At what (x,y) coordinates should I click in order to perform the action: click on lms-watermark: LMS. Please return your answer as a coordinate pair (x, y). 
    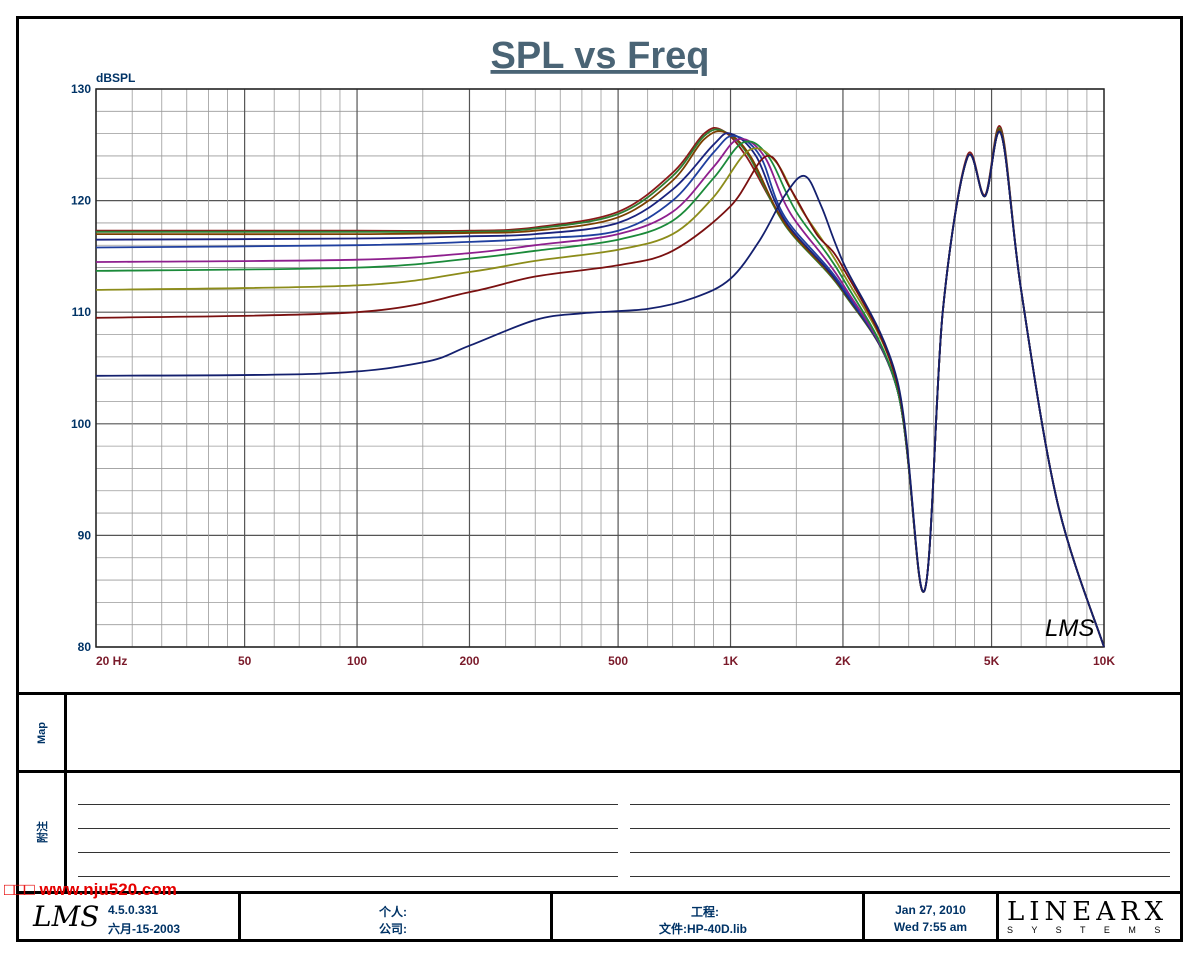
    Looking at the image, I should click on (1069, 628).